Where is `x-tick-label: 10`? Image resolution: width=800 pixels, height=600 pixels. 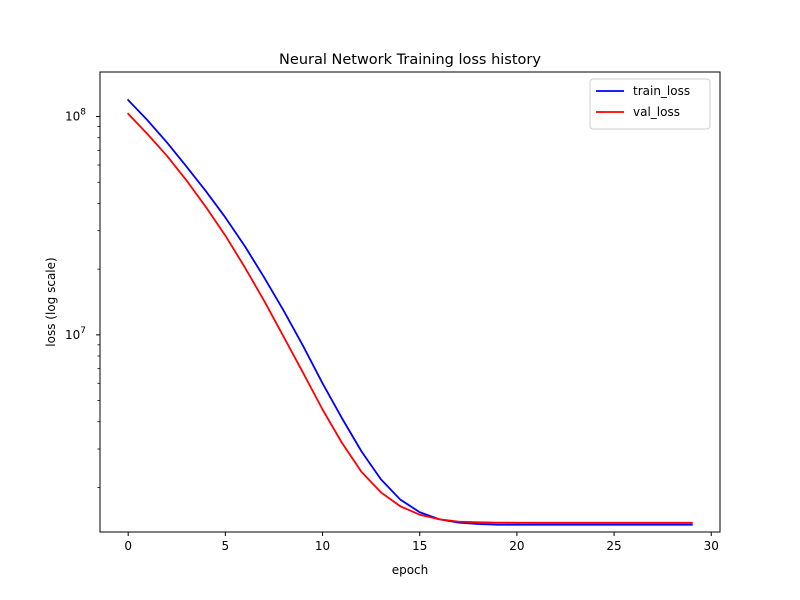
x-tick-label: 10 is located at coordinates (322, 546).